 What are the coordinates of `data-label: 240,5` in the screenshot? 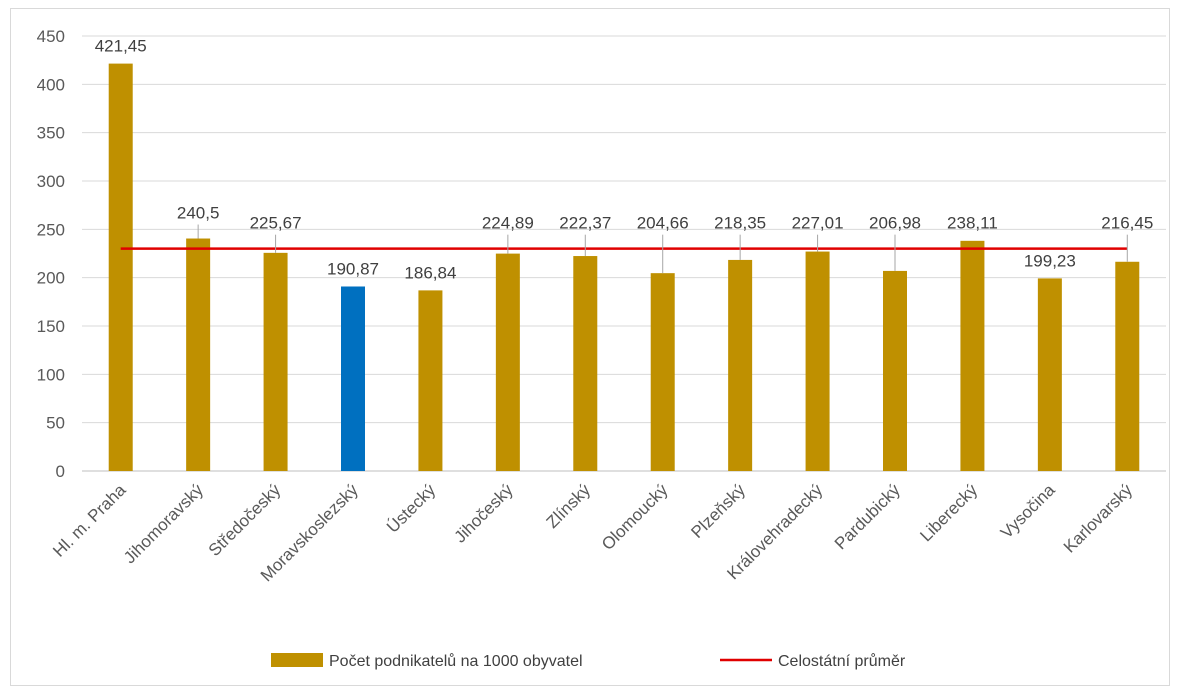 It's located at (198, 213).